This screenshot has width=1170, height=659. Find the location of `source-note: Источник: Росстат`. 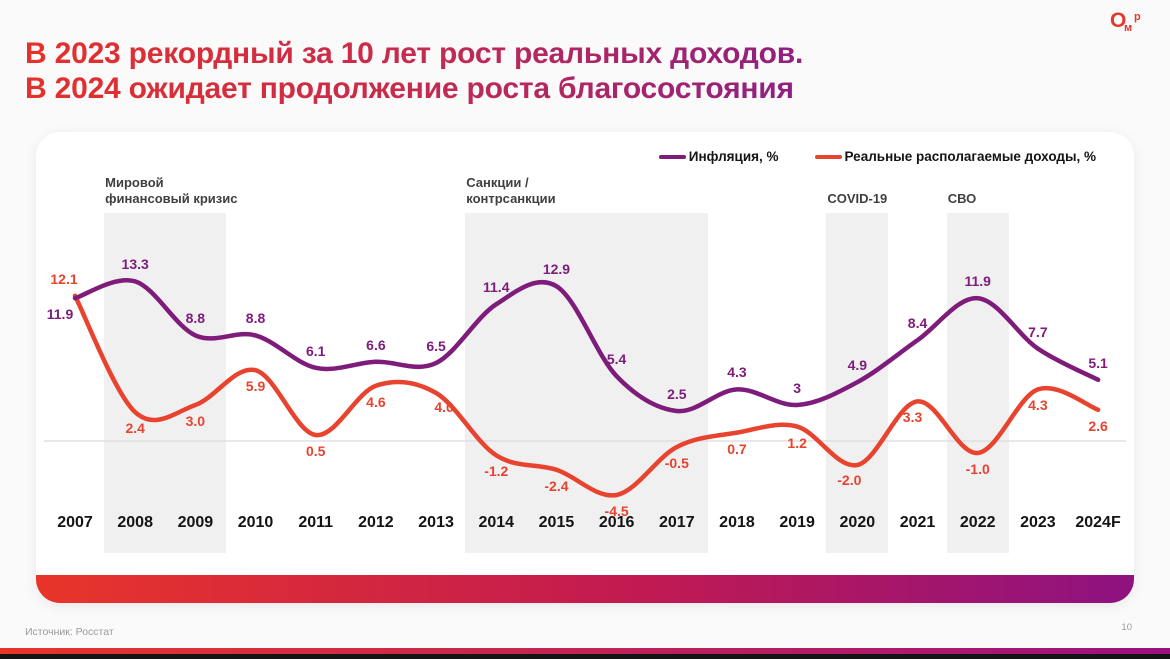

source-note: Источник: Росстат is located at coordinates (69, 632).